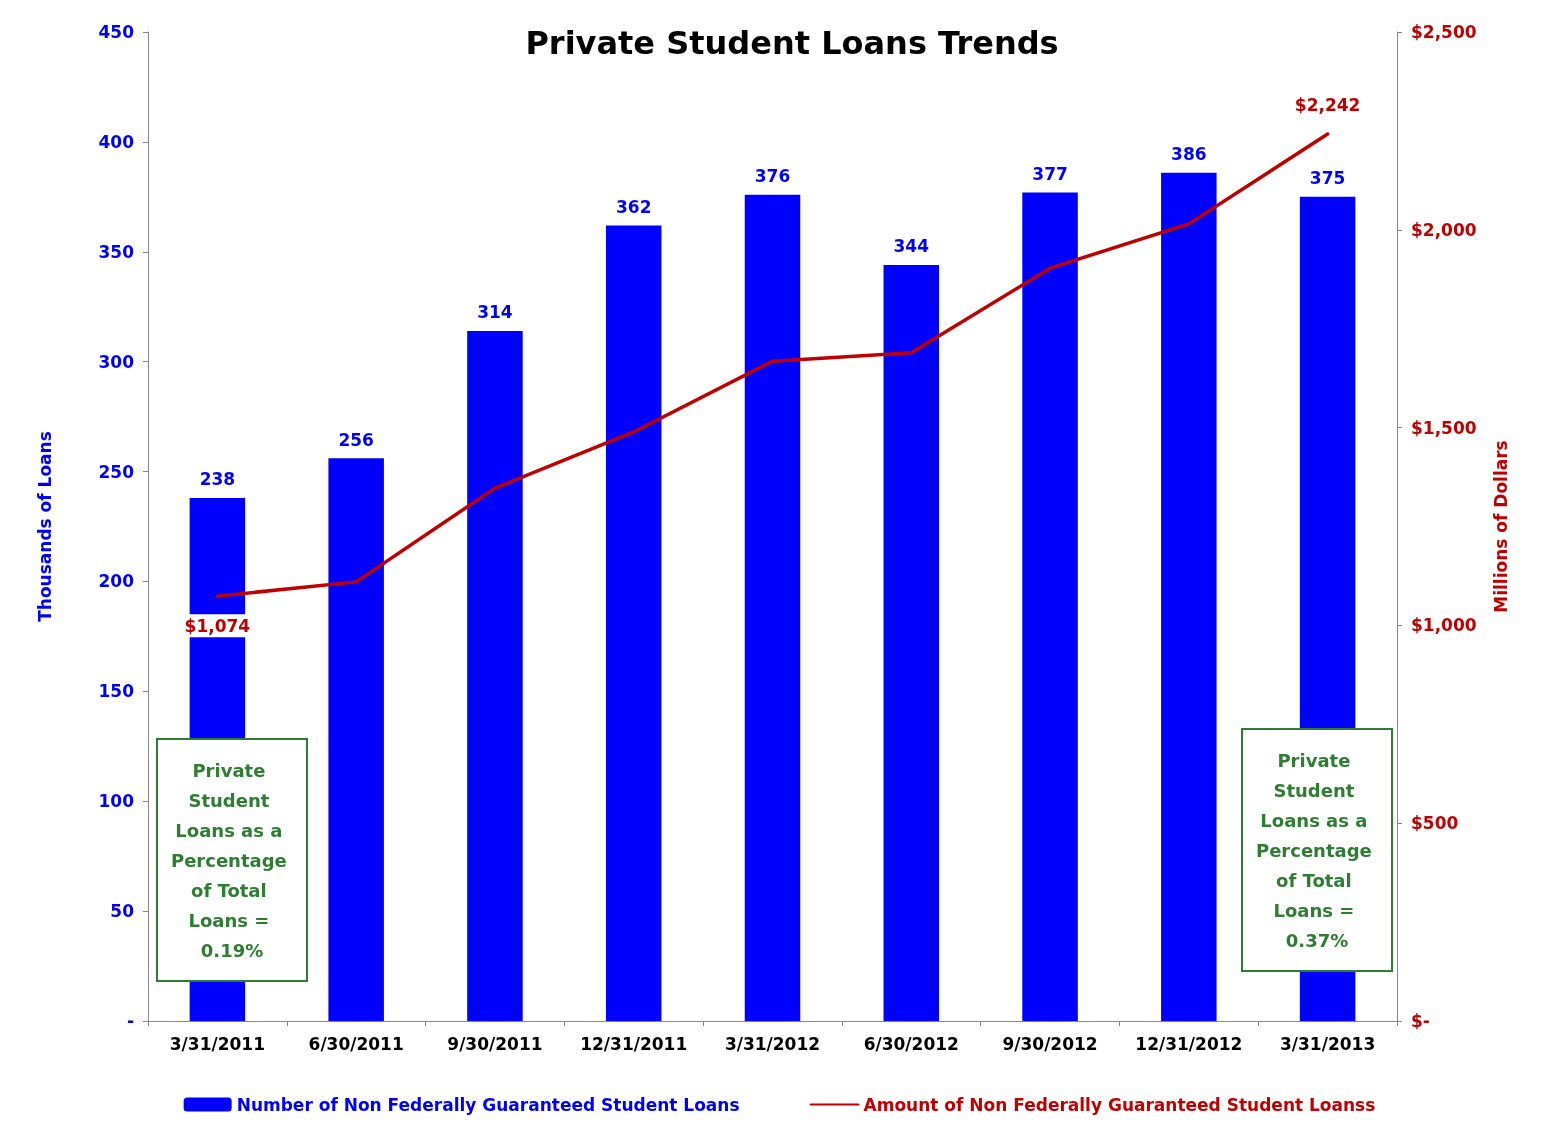  Describe the element at coordinates (792, 43) in the screenshot. I see `chart-title: Private Student Loans Trends` at that location.